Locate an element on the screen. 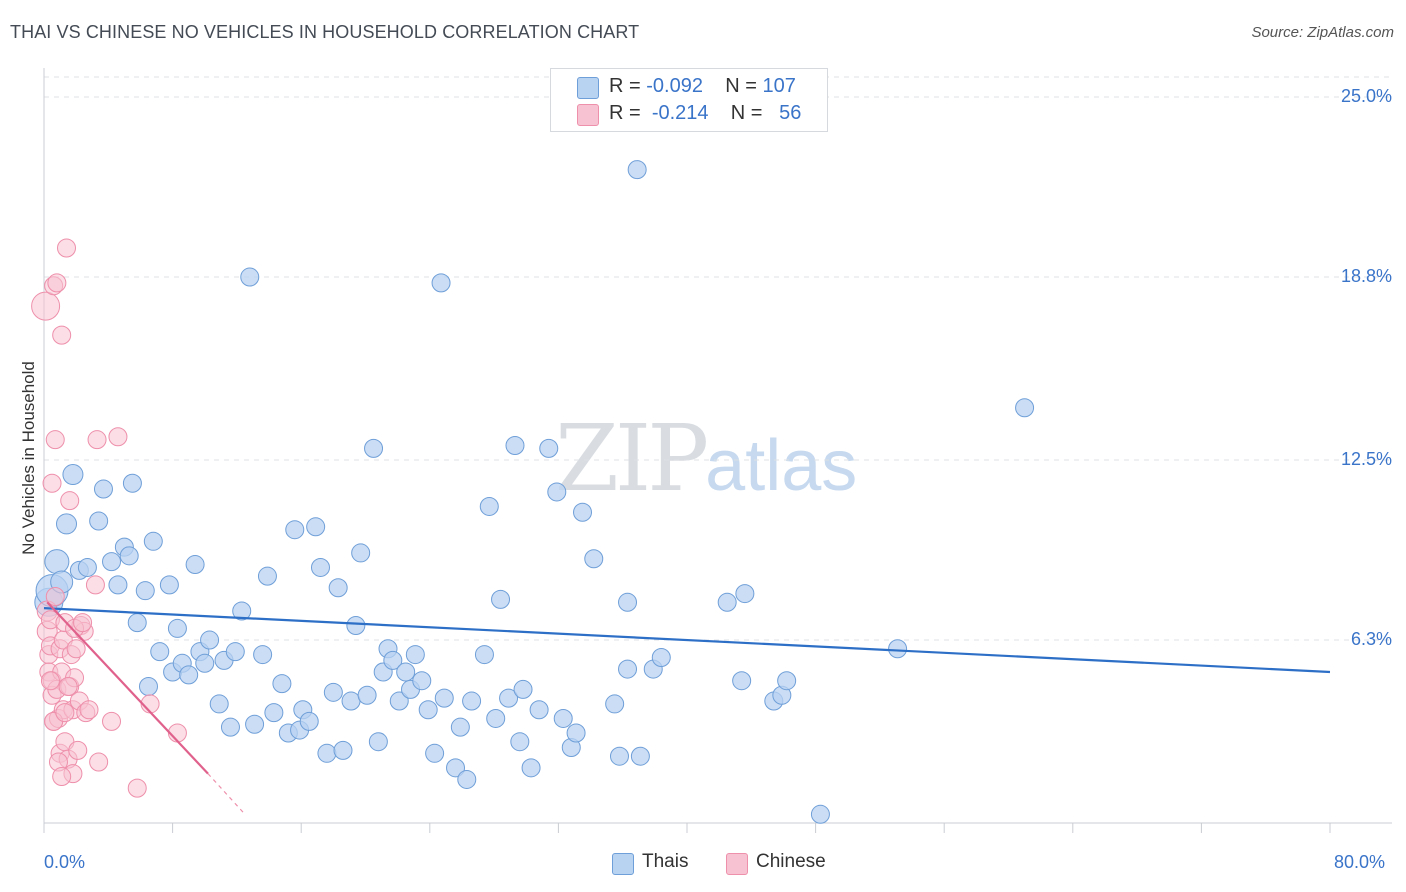  thais-r-value: -0.092 is located at coordinates (674, 86).